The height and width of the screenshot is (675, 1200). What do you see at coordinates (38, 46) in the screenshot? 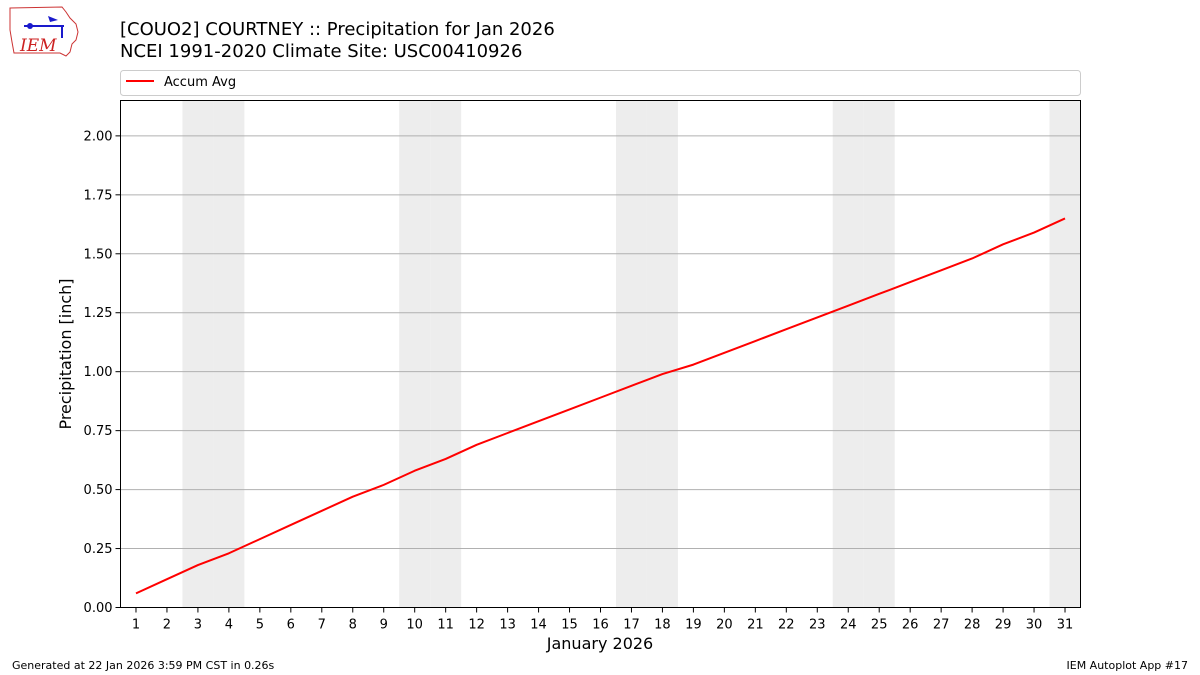
I see `logo-text: IEM` at bounding box center [38, 46].